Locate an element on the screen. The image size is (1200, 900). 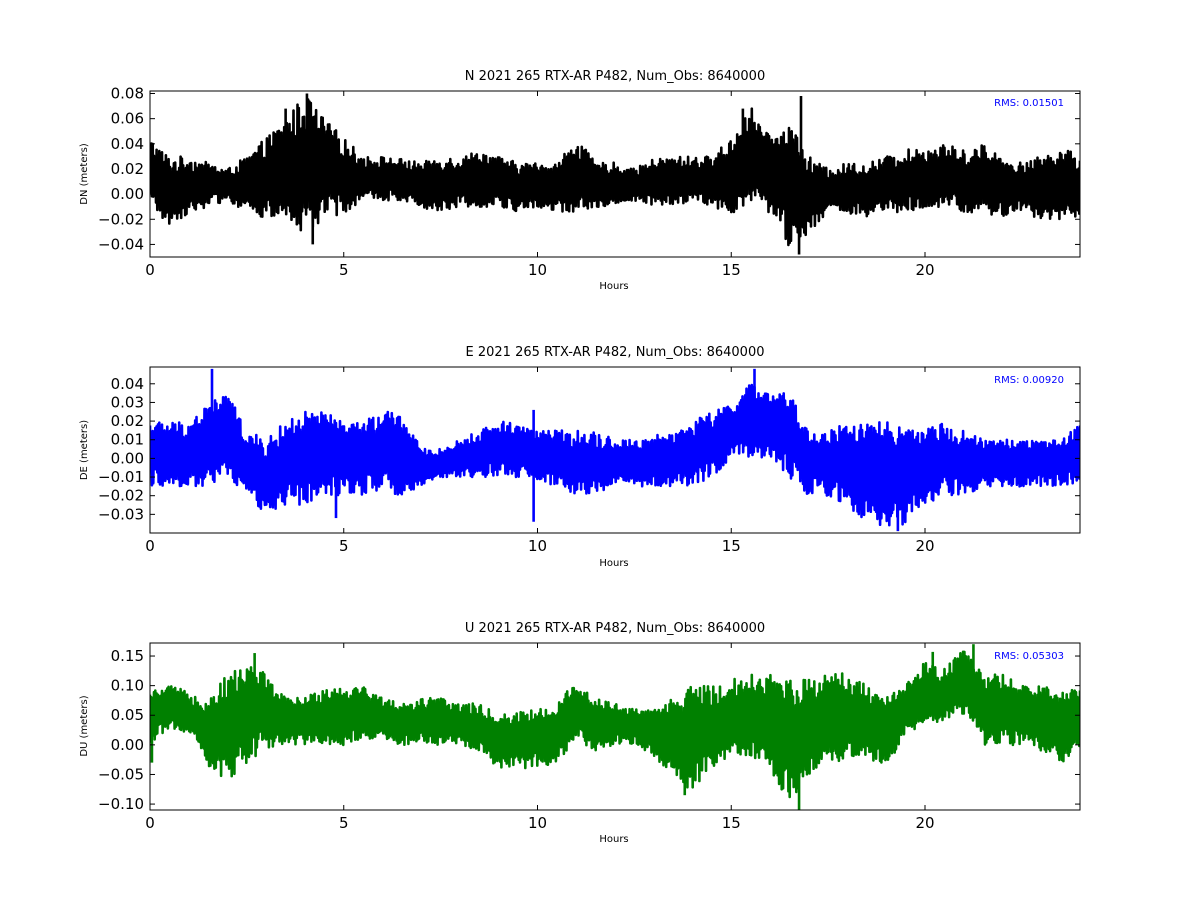
y-tick-label: −0.05 is located at coordinates (121, 774).